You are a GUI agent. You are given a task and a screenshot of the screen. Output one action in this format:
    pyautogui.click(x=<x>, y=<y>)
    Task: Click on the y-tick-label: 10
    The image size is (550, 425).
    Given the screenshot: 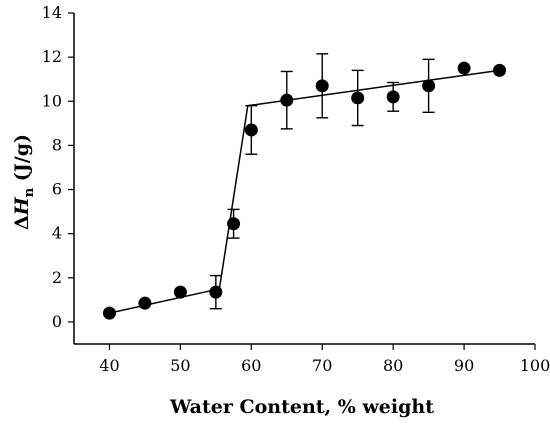 What is the action you would take?
    pyautogui.click(x=52, y=100)
    